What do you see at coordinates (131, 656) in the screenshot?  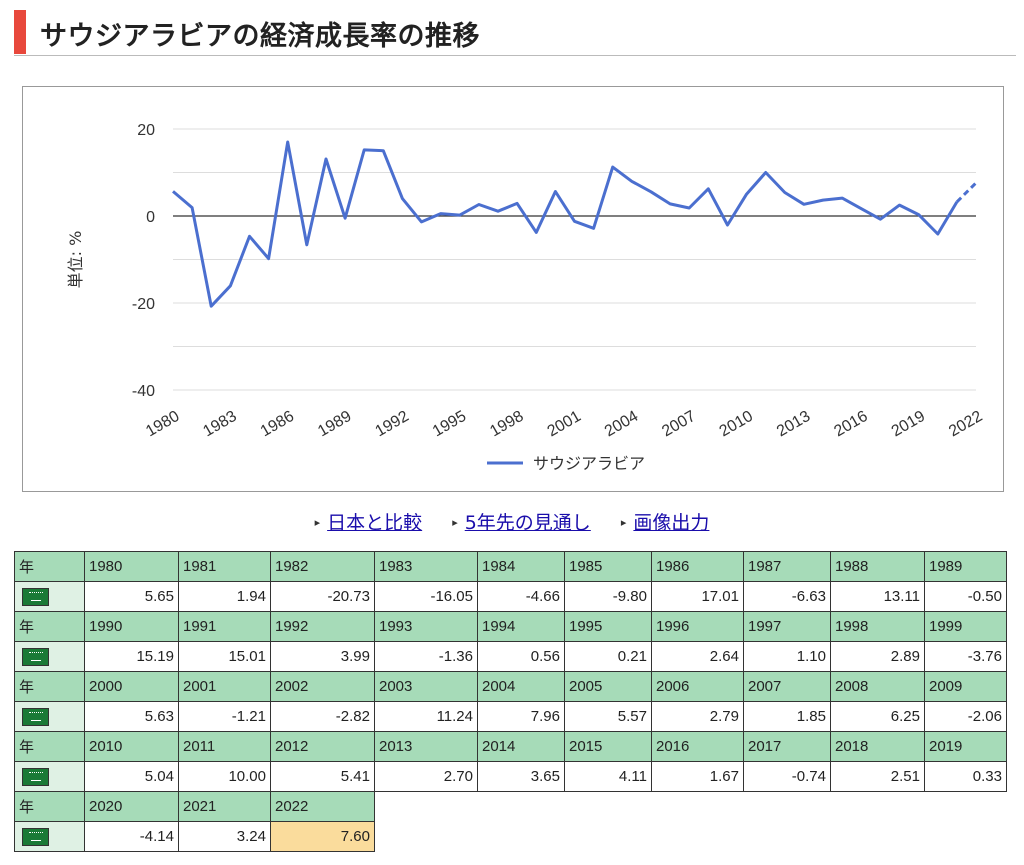 I see `value-cell: 15.19` at bounding box center [131, 656].